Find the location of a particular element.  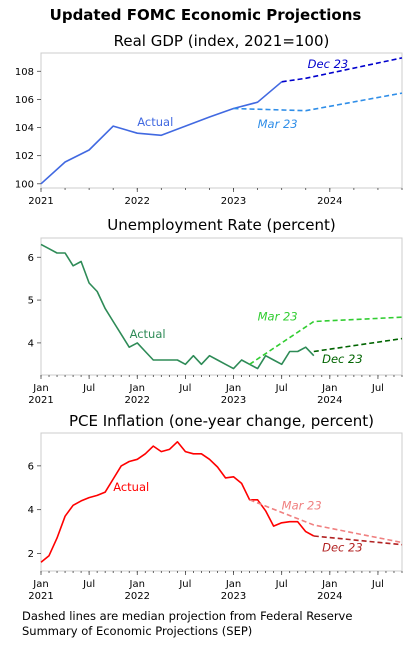

figure-title: Updated FOMC Economic Projections is located at coordinates (205, 15).